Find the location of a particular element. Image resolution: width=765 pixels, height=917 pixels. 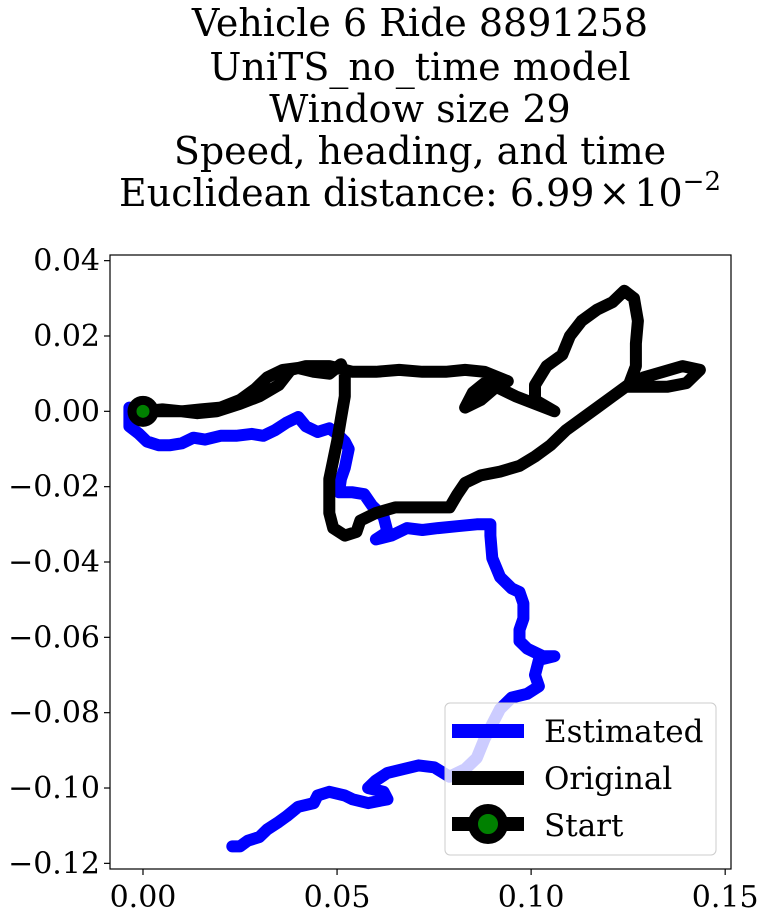

title-line: Speed, heading, and time is located at coordinates (420, 151).